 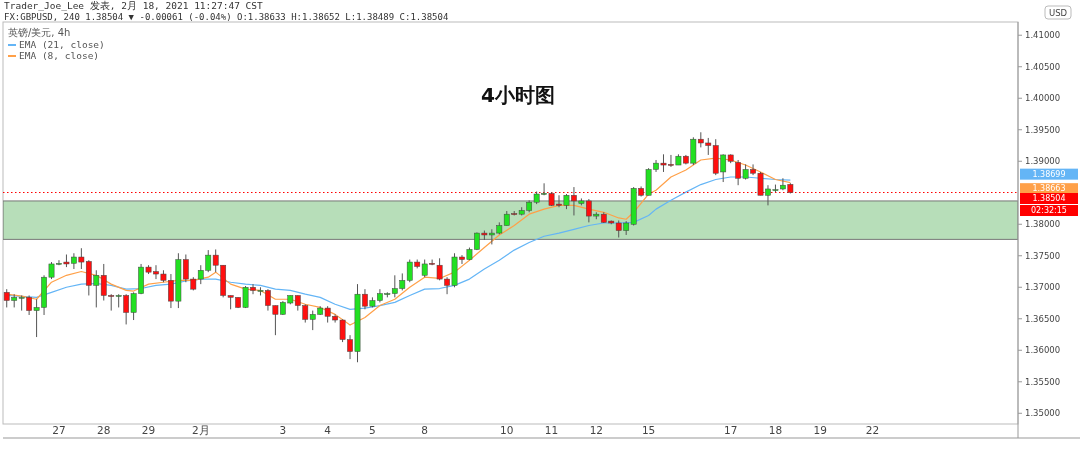 What do you see at coordinates (283, 430) in the screenshot?
I see `x-tick-label: 3` at bounding box center [283, 430].